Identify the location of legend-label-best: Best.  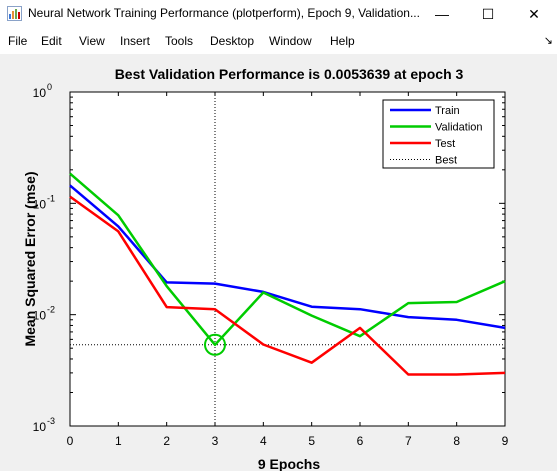
(446, 161).